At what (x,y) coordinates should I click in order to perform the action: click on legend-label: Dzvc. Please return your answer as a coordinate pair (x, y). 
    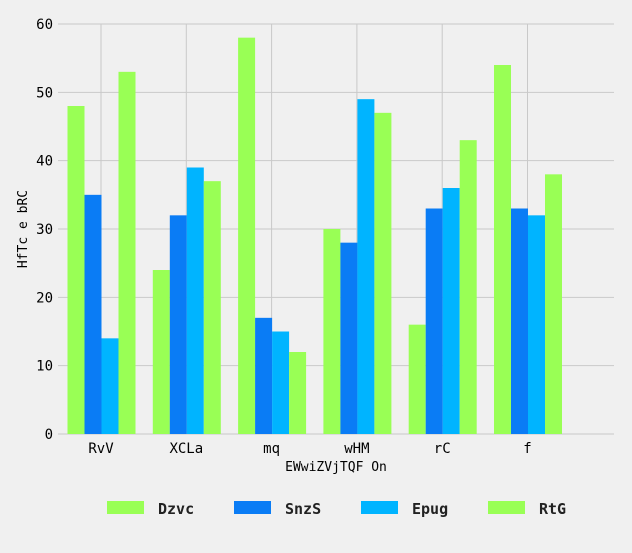
    Looking at the image, I should click on (176, 509).